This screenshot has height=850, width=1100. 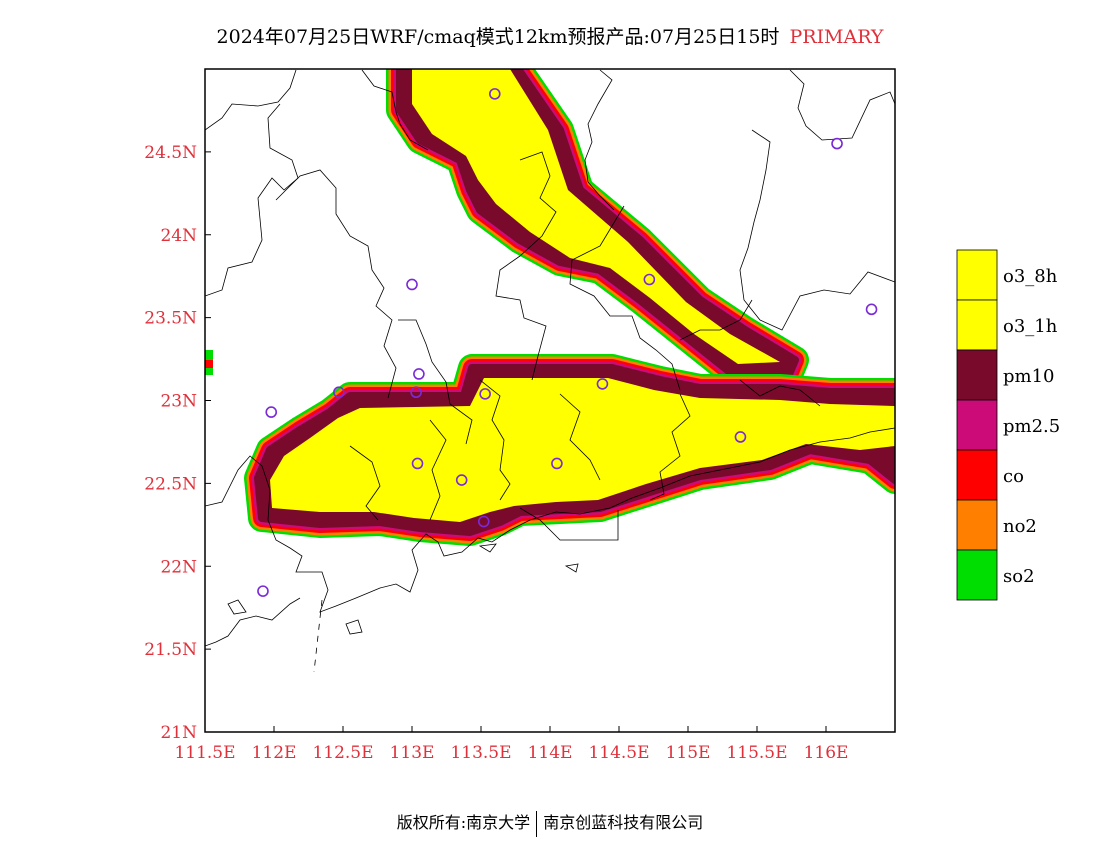 I want to click on legend: o3_8h o3_1h pm10 pm2.5 co no2 so2, so click(x=1008, y=425).